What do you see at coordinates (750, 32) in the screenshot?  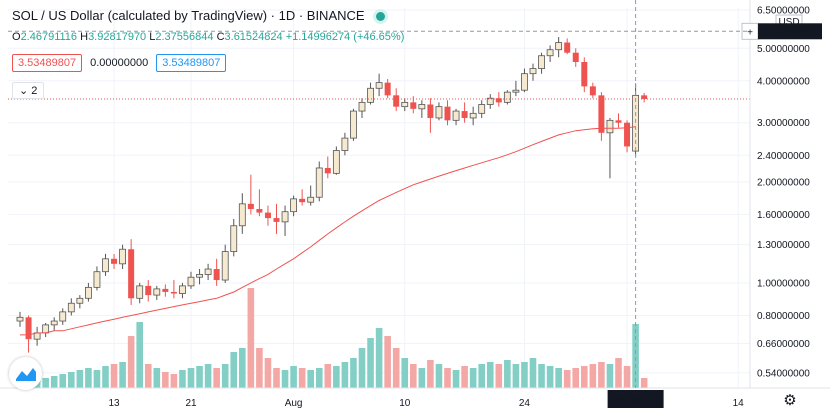 I see `plus-icon: +` at bounding box center [750, 32].